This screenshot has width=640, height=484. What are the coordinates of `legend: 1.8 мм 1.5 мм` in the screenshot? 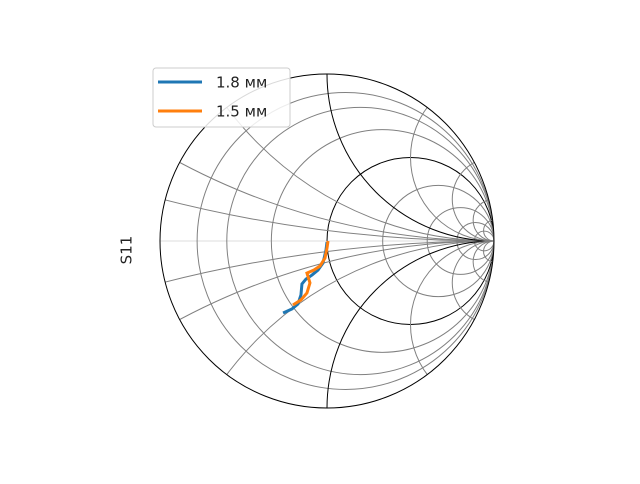 It's located at (221, 97).